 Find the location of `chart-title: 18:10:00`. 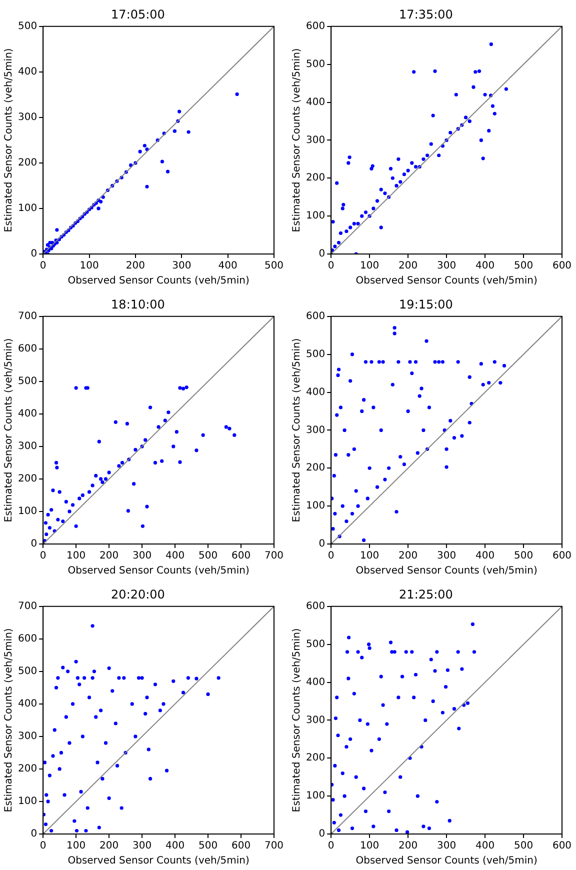

chart-title: 18:10:00 is located at coordinates (138, 304).